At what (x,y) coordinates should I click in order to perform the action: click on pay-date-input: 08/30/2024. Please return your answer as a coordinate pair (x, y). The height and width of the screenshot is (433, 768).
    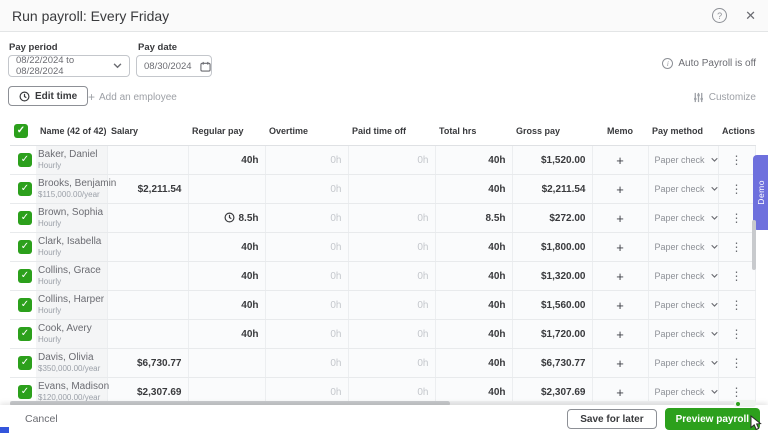
    Looking at the image, I should click on (174, 66).